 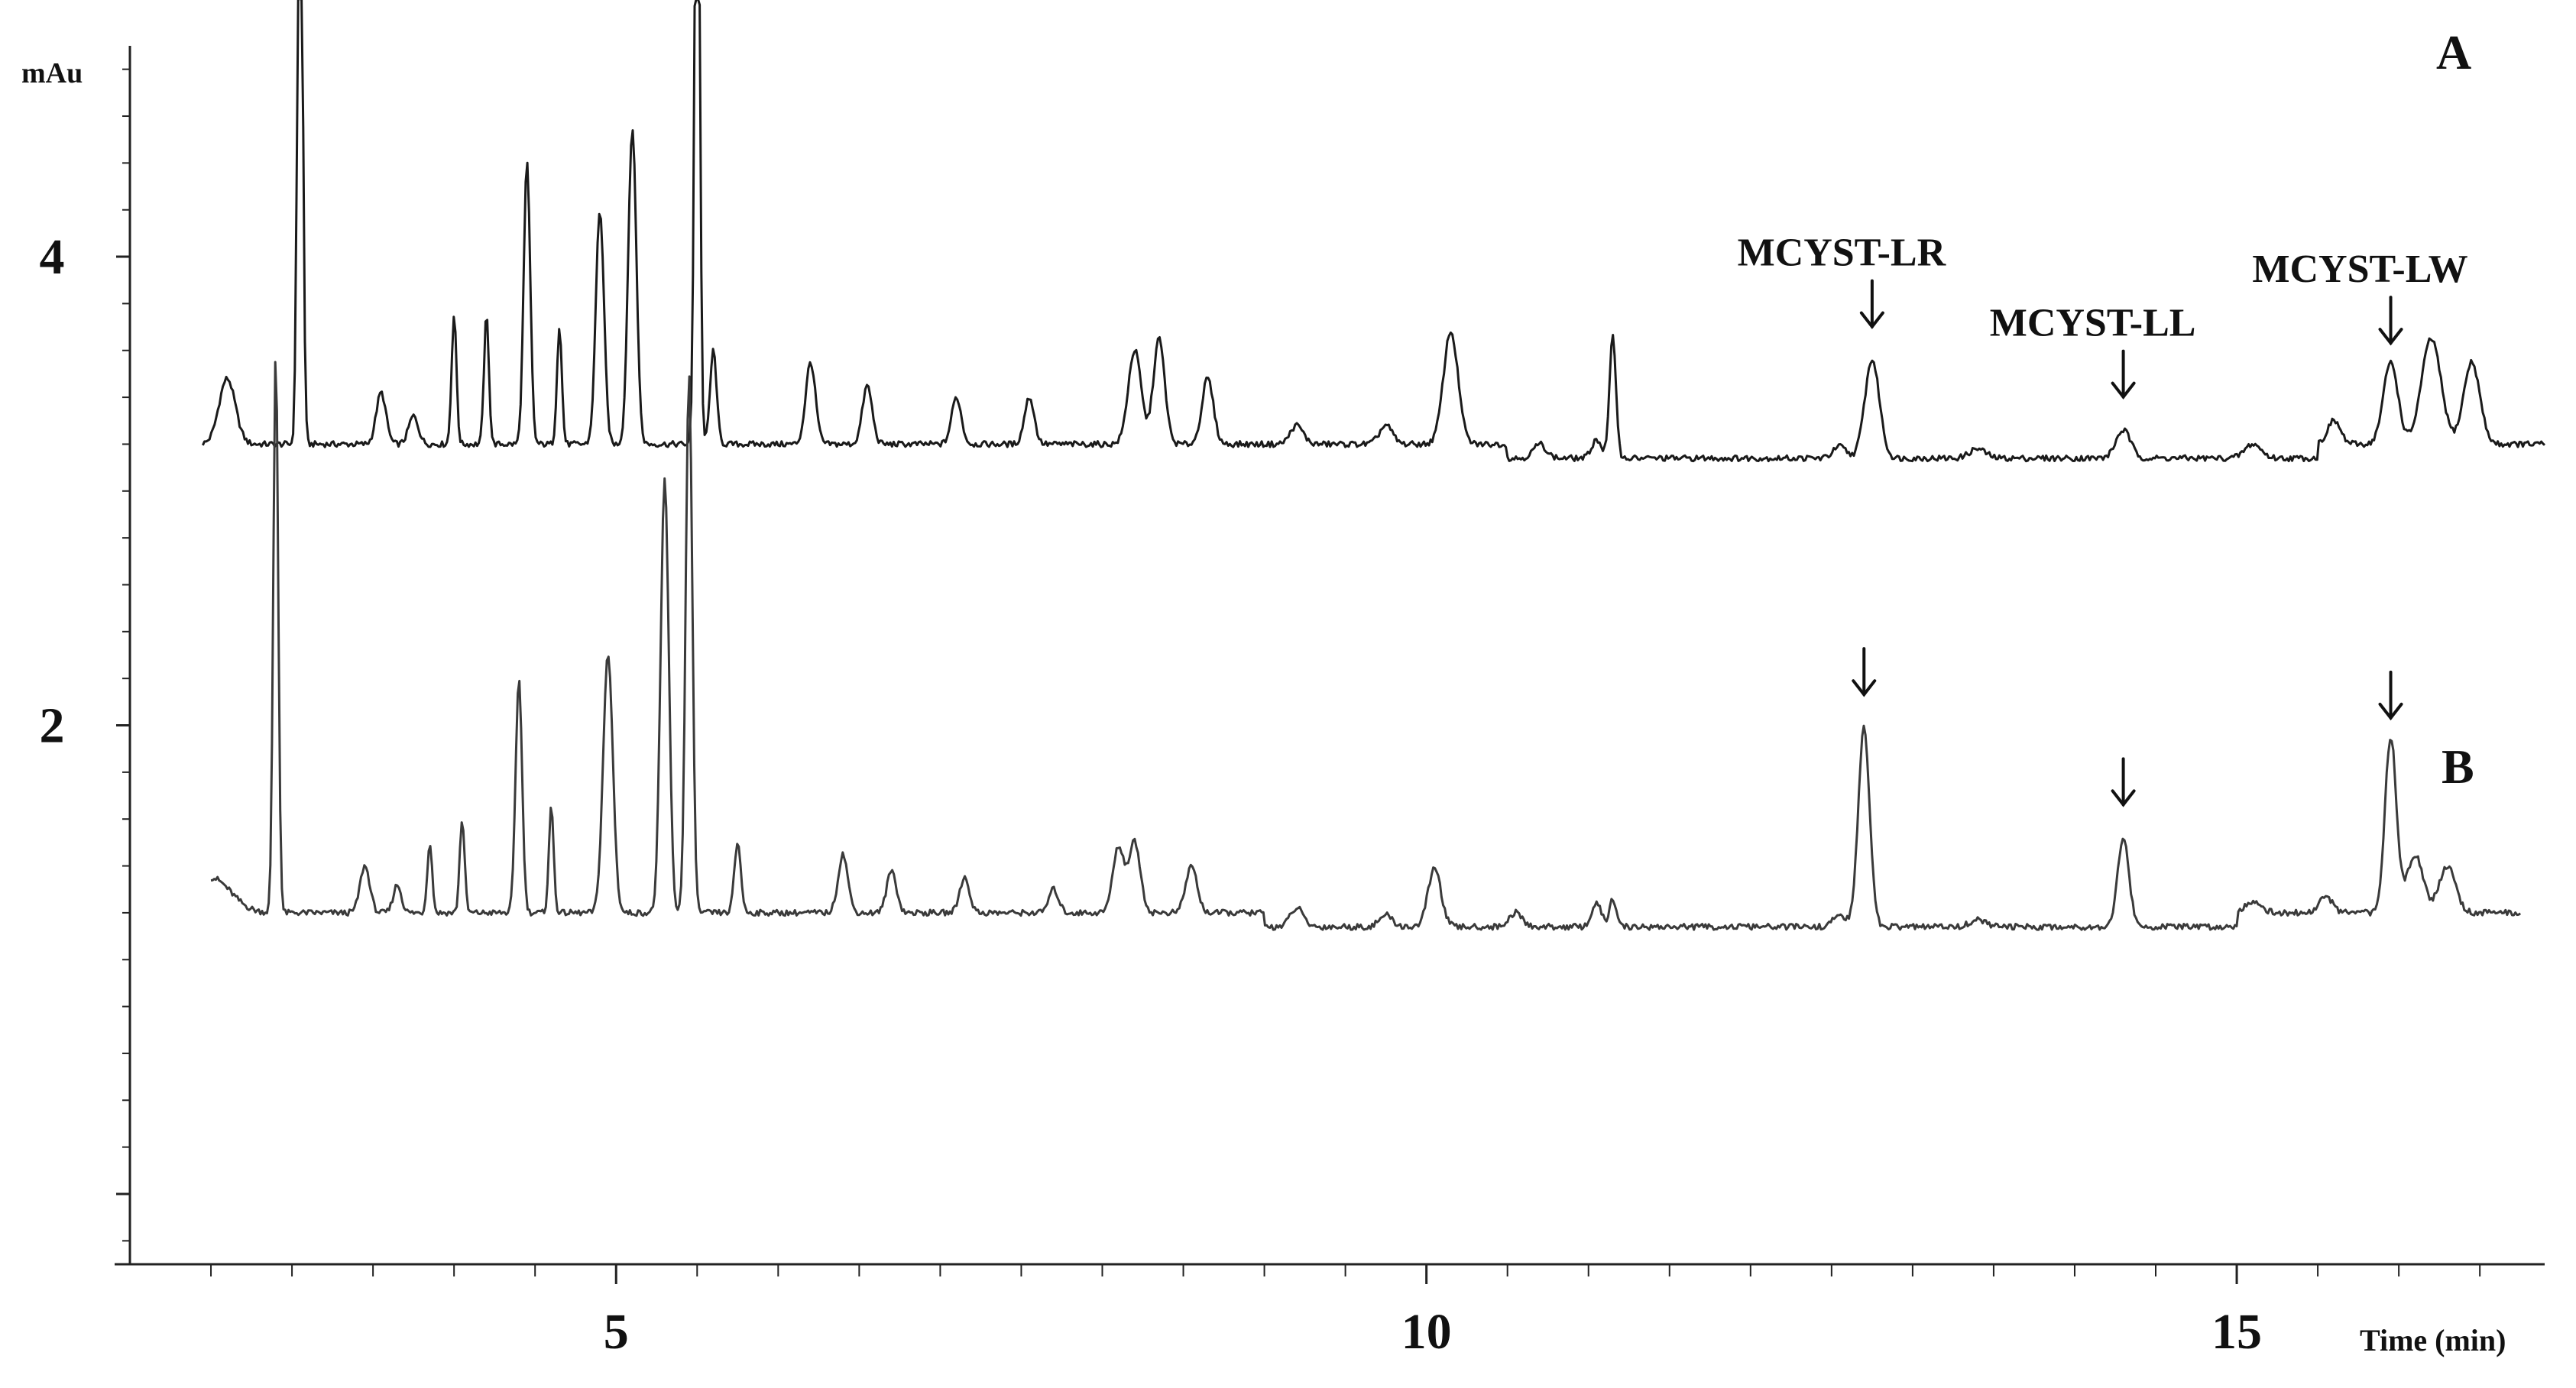 What do you see at coordinates (1426, 1332) in the screenshot?
I see `x-tick-label: 10` at bounding box center [1426, 1332].